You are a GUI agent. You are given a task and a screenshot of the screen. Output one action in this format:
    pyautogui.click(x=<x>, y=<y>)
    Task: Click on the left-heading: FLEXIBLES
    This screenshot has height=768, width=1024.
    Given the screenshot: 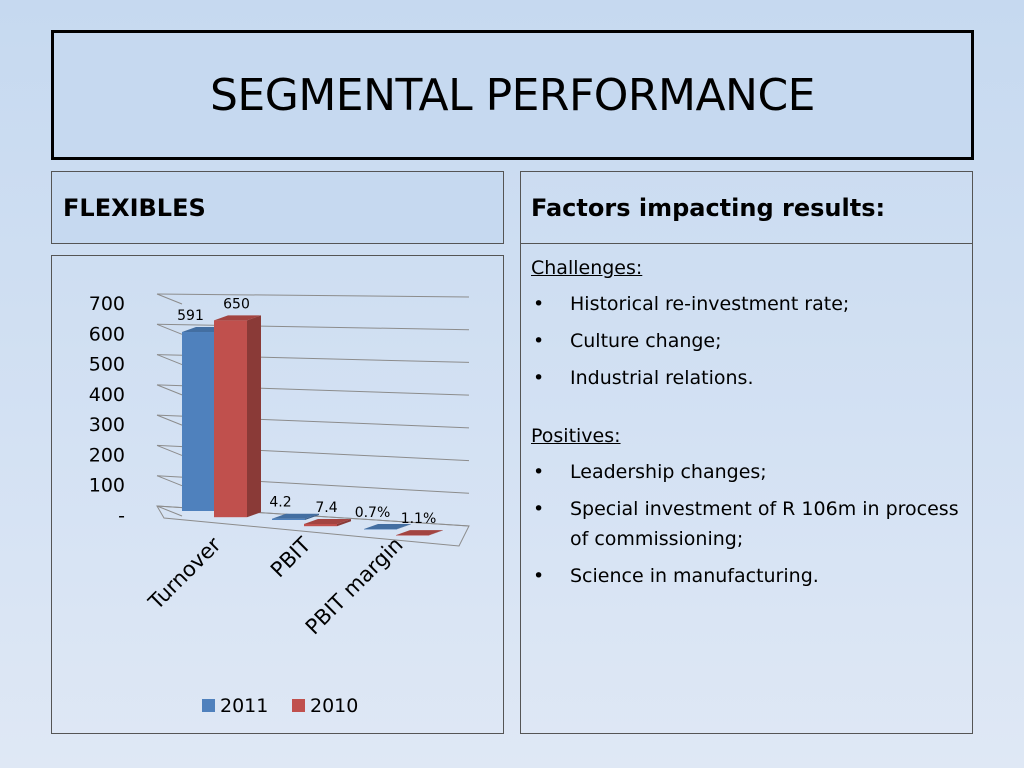 What is the action you would take?
    pyautogui.click(x=134, y=207)
    